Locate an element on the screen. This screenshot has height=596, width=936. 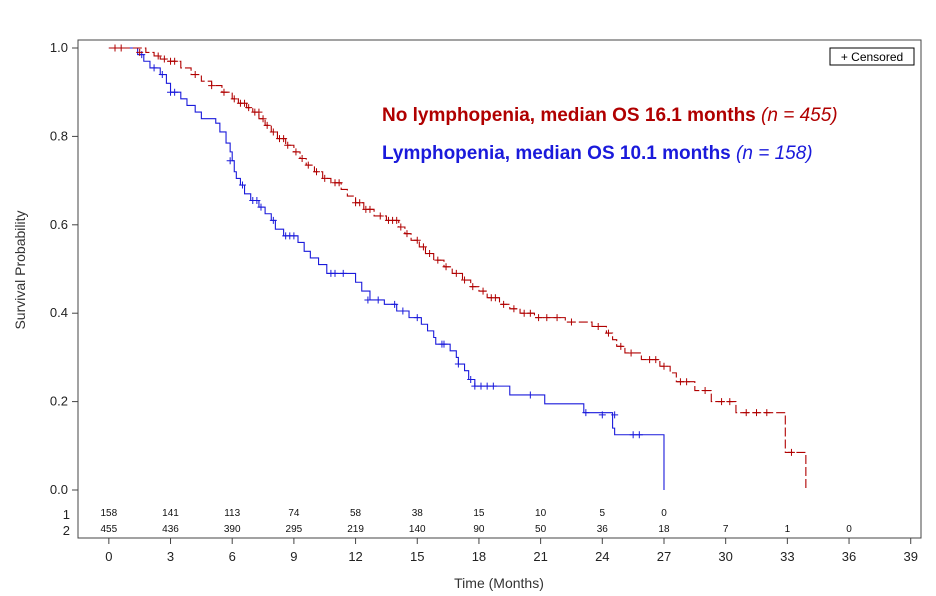
risk-count: 0 is located at coordinates (664, 513).